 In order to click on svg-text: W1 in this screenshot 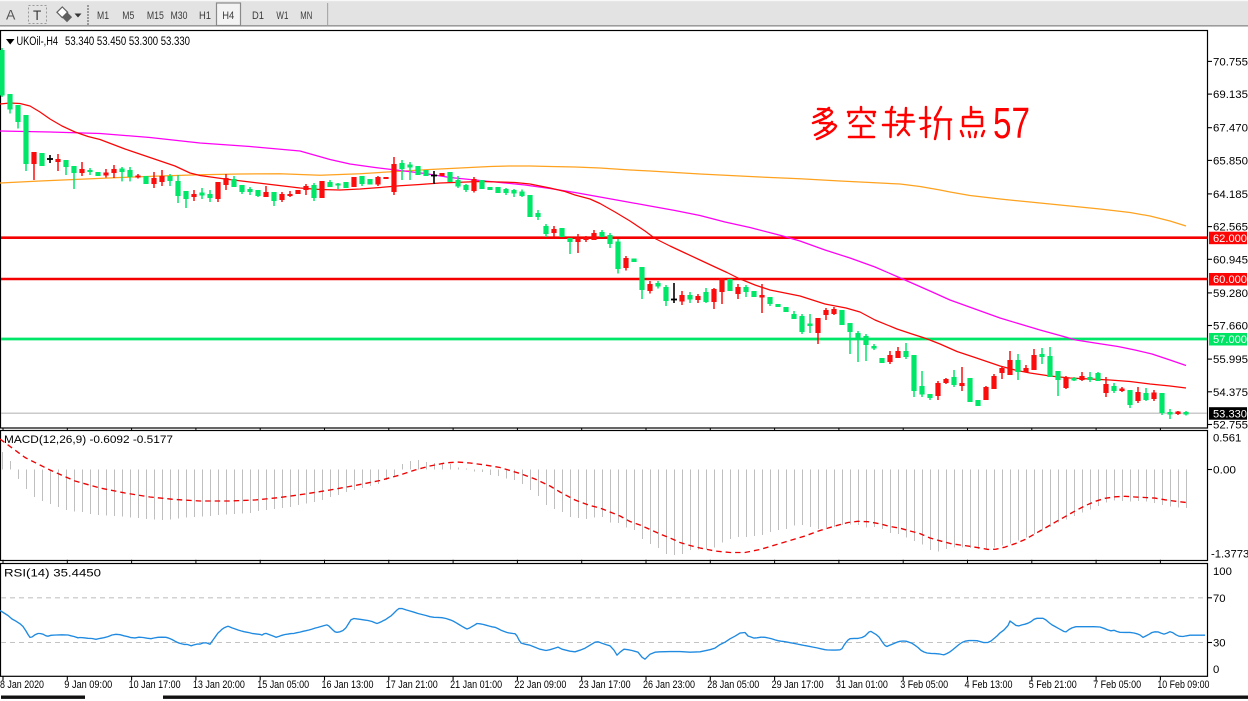, I will do `click(282, 16)`.